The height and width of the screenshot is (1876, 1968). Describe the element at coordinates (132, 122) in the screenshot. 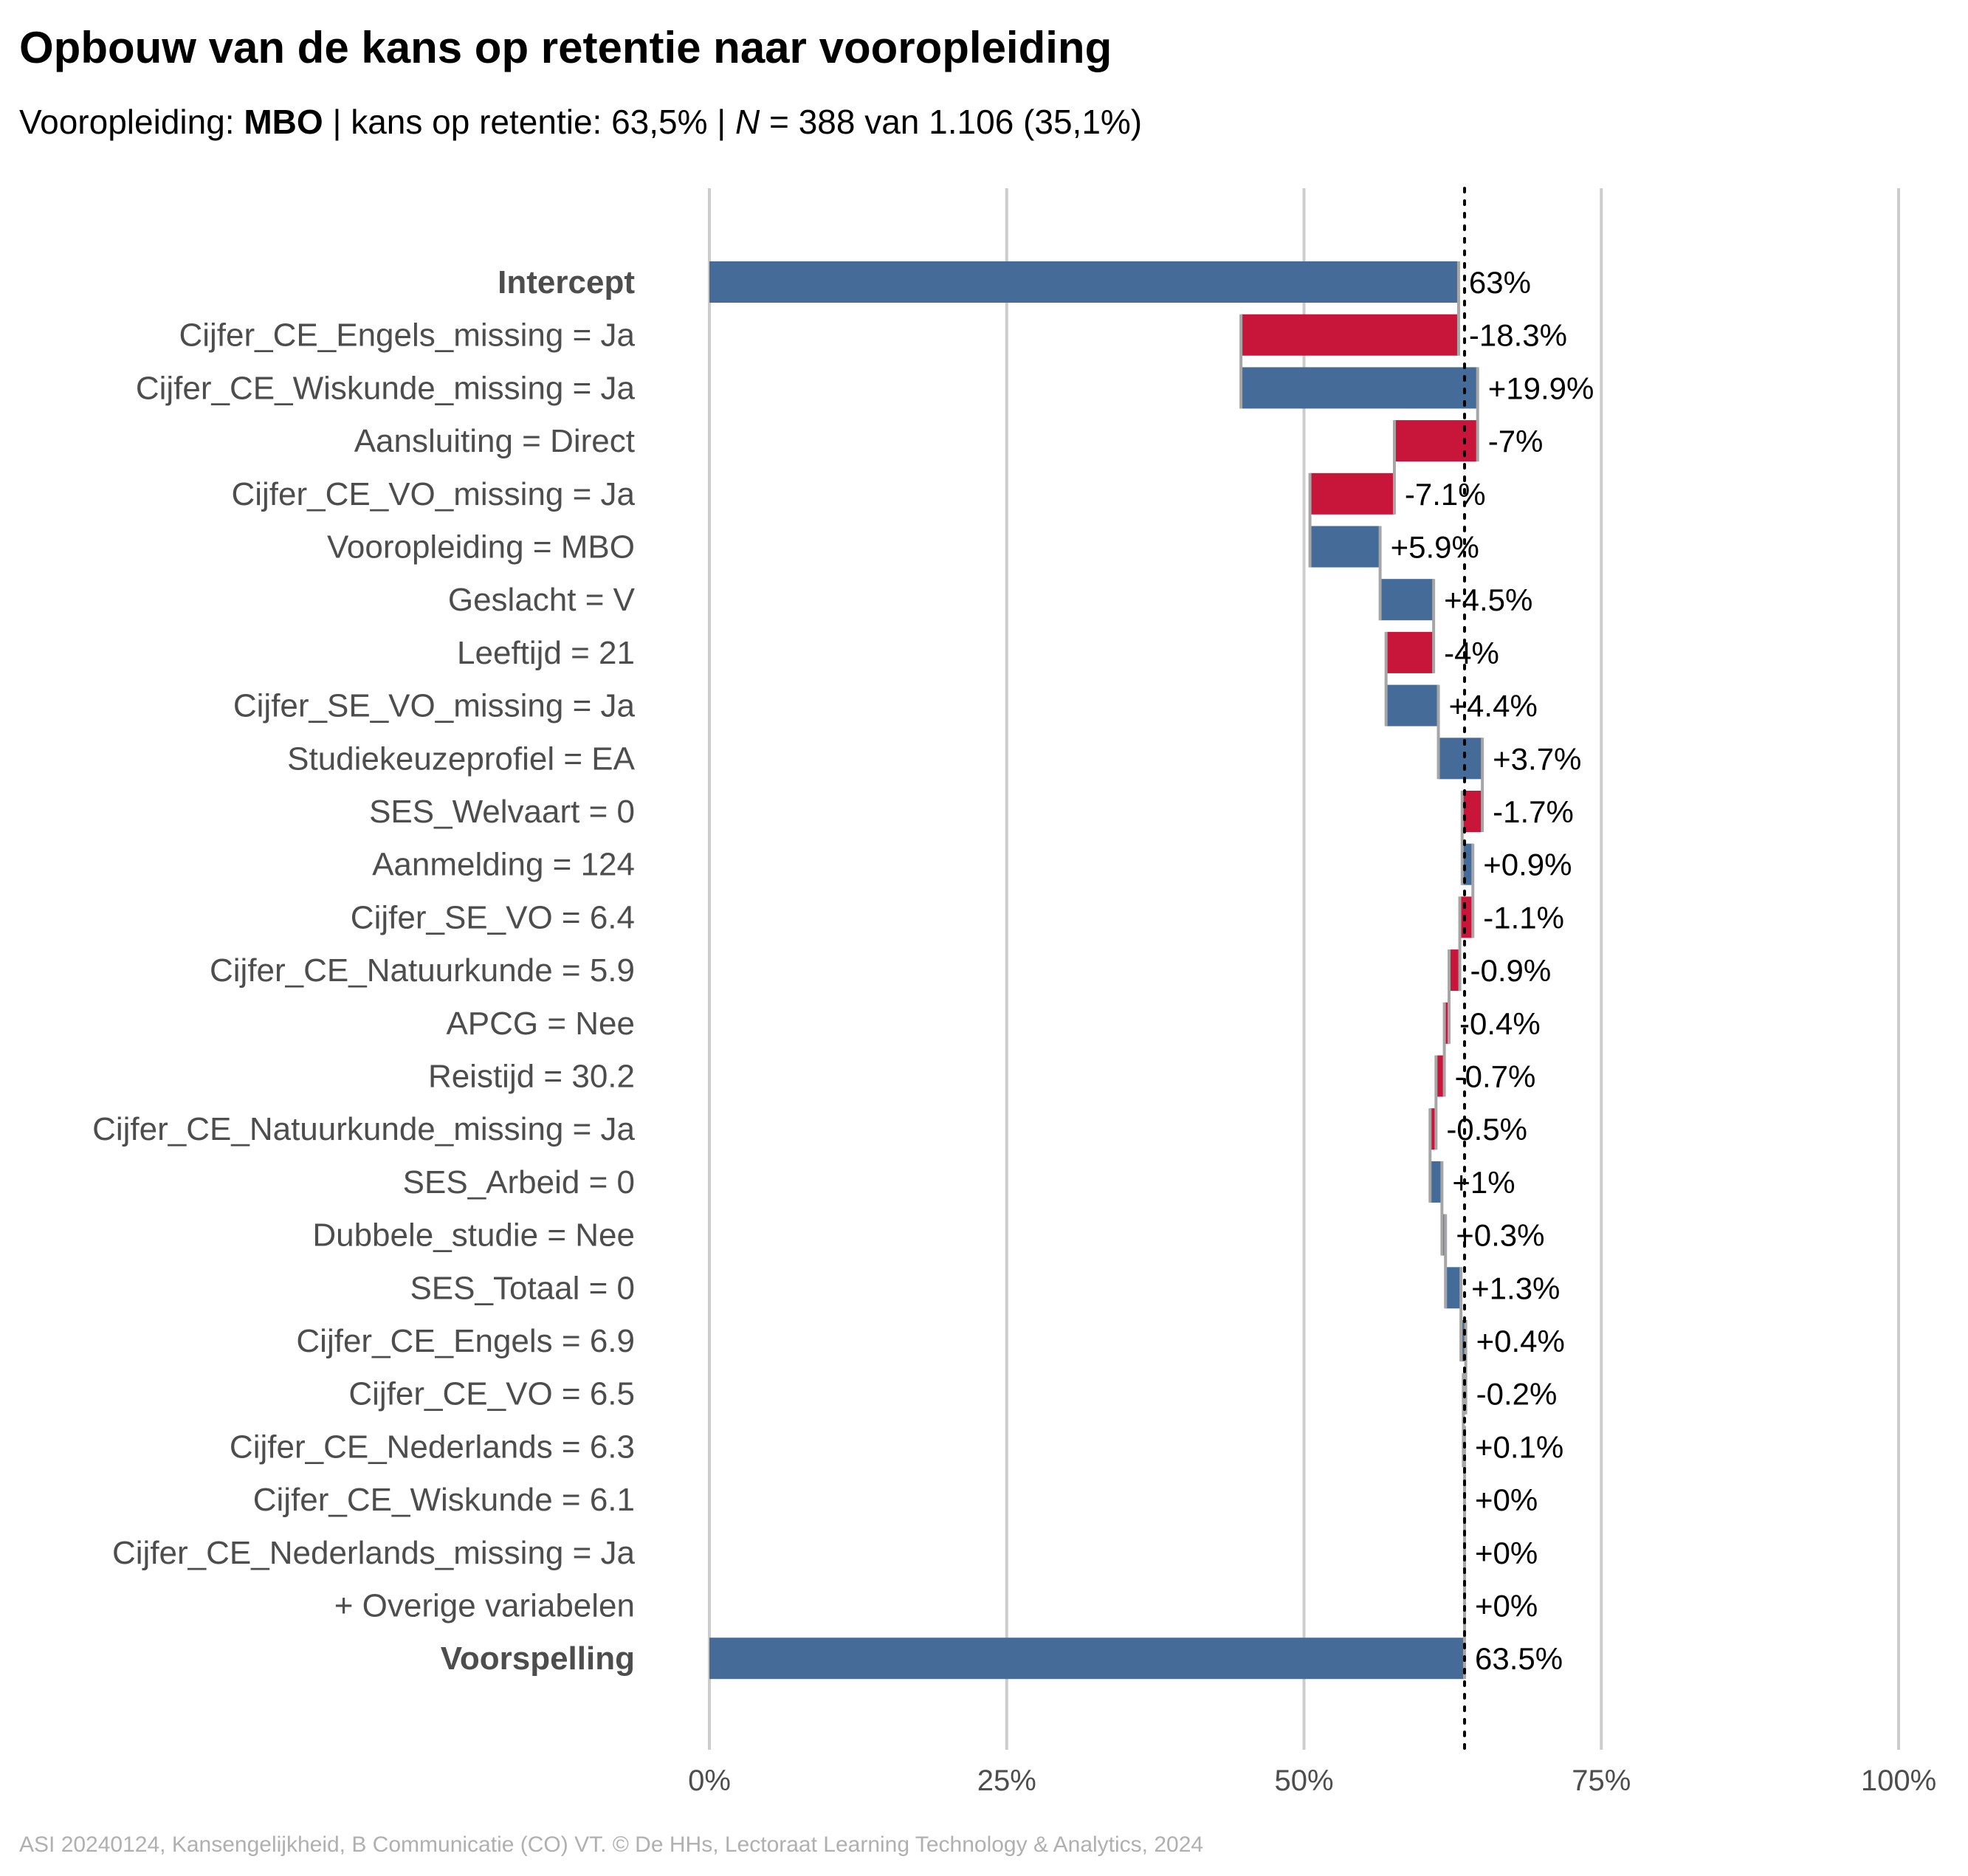

I see `subtitle-prefix: Vooropleiding:` at that location.